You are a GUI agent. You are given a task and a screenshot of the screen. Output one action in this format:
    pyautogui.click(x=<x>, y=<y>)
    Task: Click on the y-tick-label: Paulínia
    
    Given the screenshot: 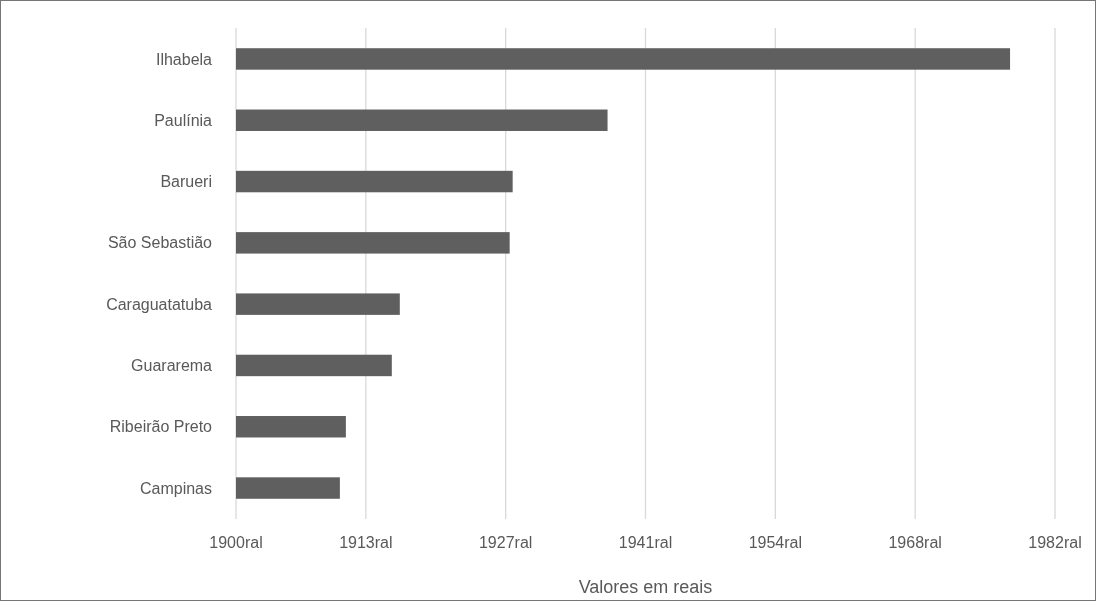 What is the action you would take?
    pyautogui.click(x=183, y=120)
    